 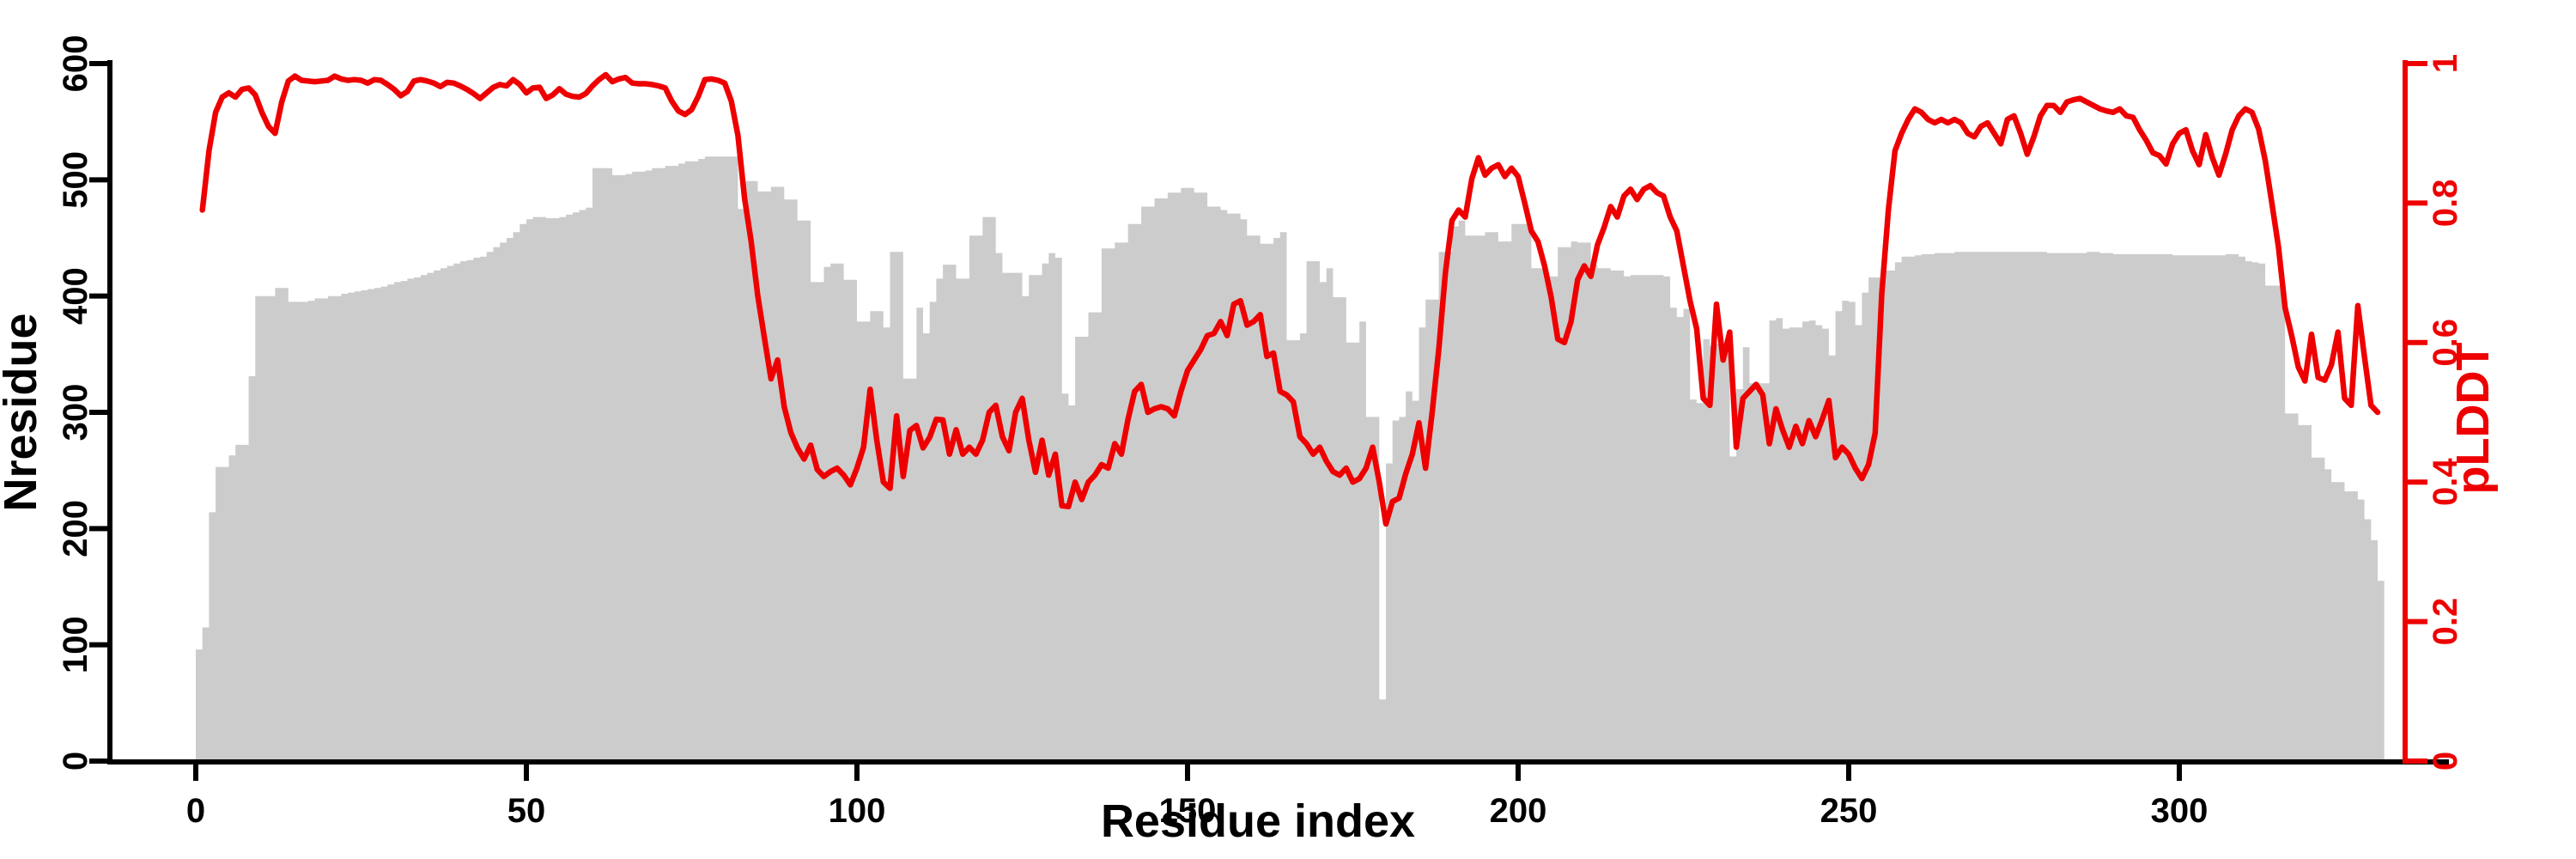 I want to click on right-axis-tick-label: 0.4, so click(x=2445, y=482).